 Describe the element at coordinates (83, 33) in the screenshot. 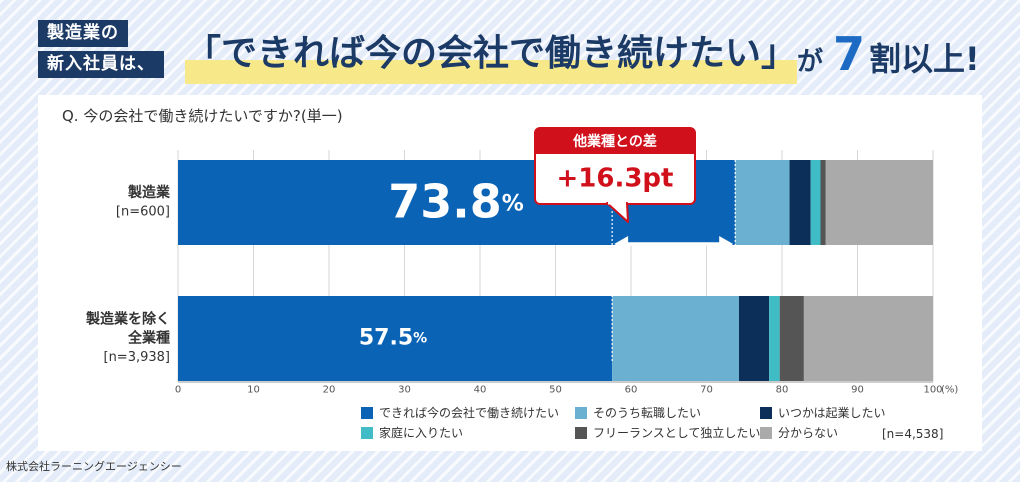

I see `header-tag-line-1: 製造業の` at that location.